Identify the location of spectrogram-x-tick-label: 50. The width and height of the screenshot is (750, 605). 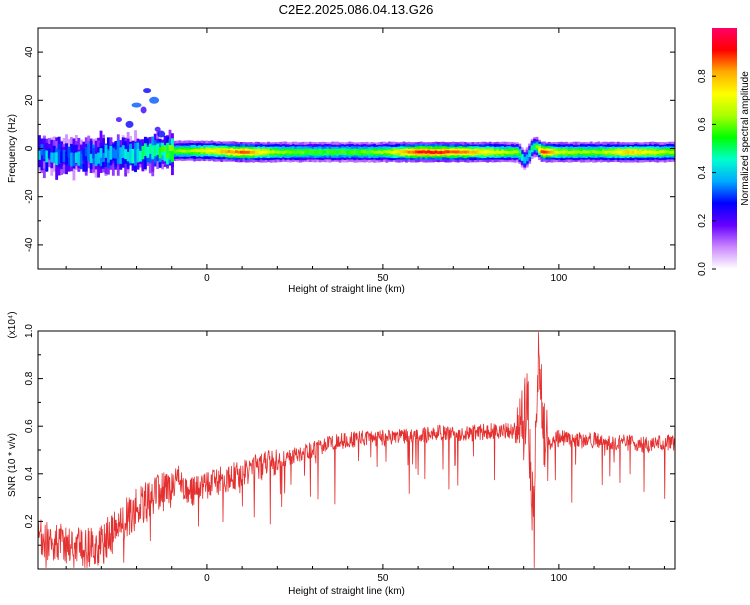
(383, 278).